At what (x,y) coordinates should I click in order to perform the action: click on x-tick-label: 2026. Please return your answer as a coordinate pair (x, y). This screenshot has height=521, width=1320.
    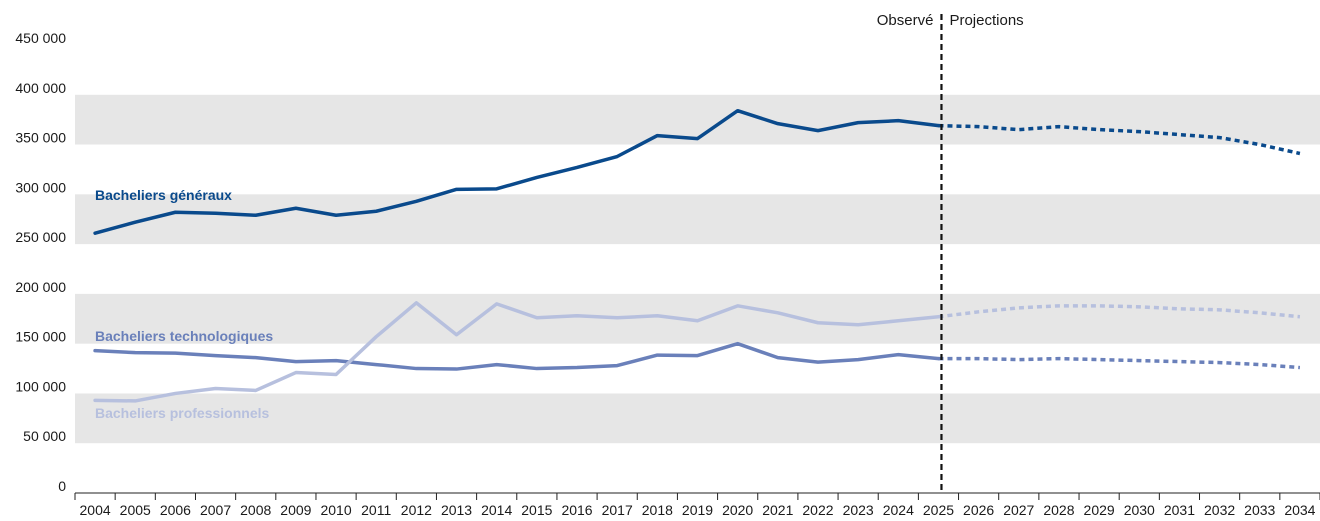
    Looking at the image, I should click on (978, 510).